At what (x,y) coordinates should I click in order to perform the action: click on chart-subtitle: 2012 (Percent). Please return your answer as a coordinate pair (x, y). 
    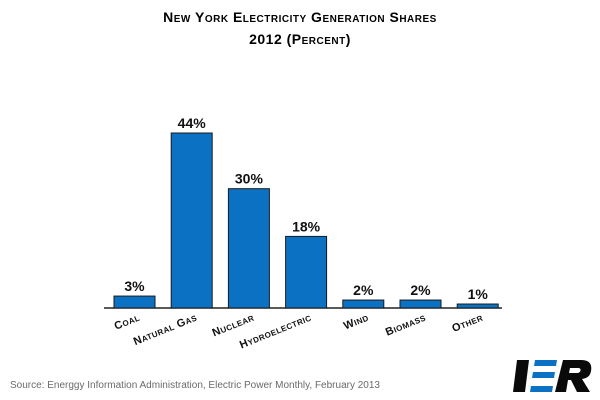
    Looking at the image, I should click on (300, 39).